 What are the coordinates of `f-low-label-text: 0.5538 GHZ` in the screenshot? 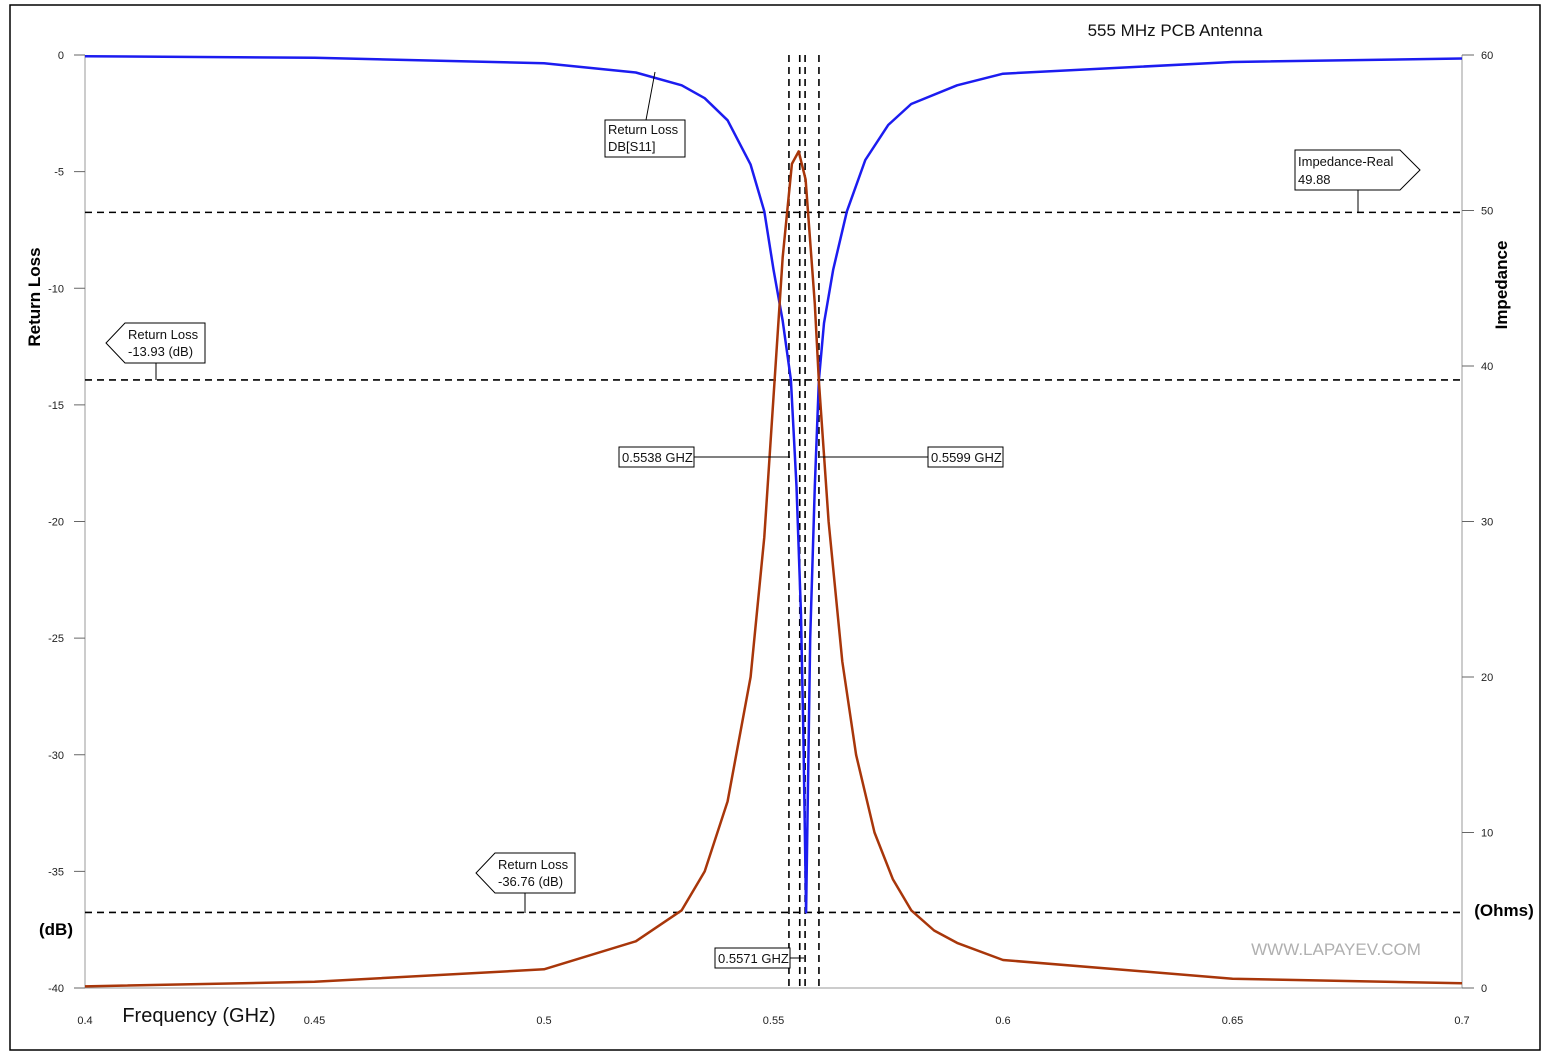 It's located at (657, 457).